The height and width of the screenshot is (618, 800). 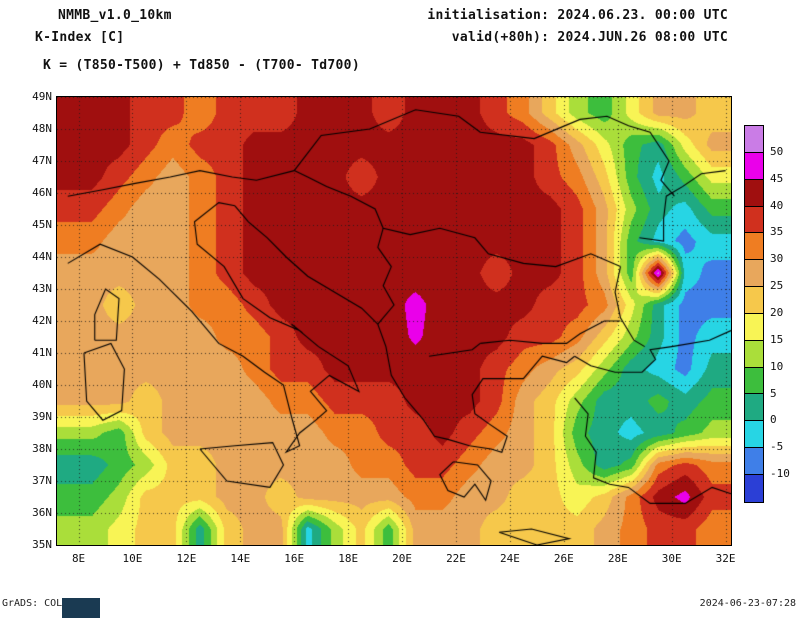 What do you see at coordinates (42, 480) in the screenshot?
I see `lat-tick-label: 37N` at bounding box center [42, 480].